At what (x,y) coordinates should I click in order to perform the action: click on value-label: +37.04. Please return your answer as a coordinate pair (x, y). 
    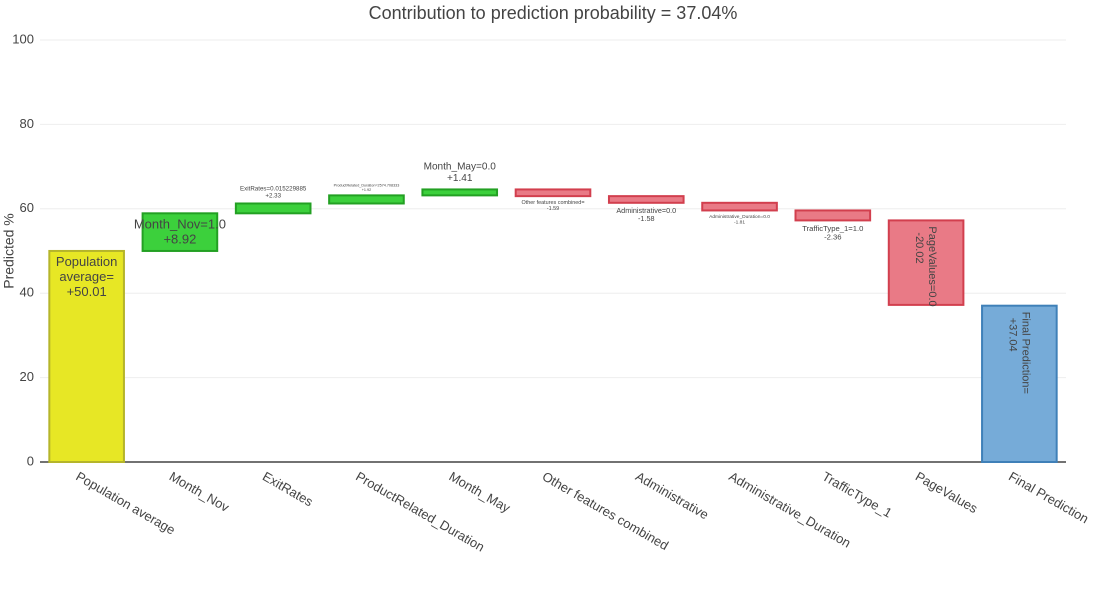
    Looking at the image, I should click on (1012, 335).